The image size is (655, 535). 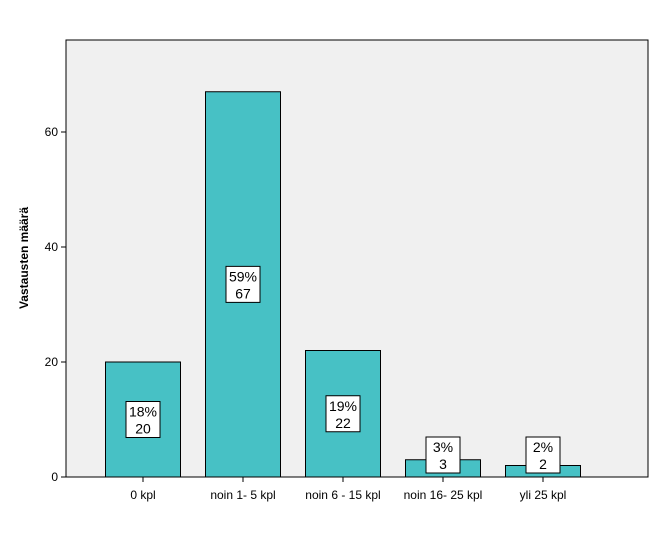 I want to click on percent-label: 3%, so click(x=443, y=447).